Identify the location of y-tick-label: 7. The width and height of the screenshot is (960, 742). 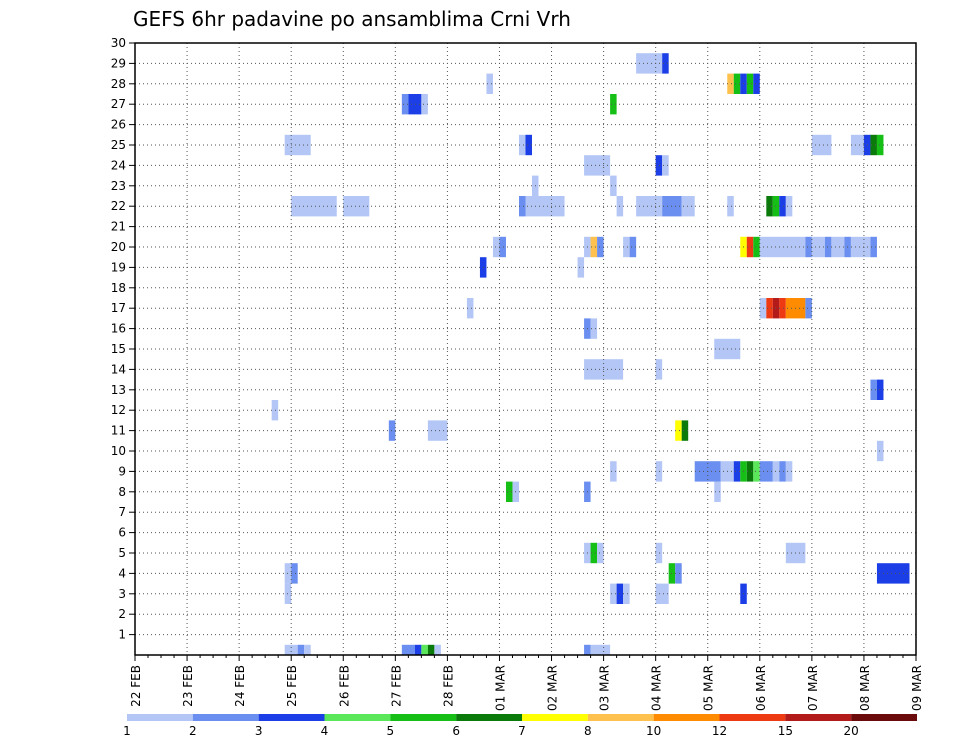
(122, 512).